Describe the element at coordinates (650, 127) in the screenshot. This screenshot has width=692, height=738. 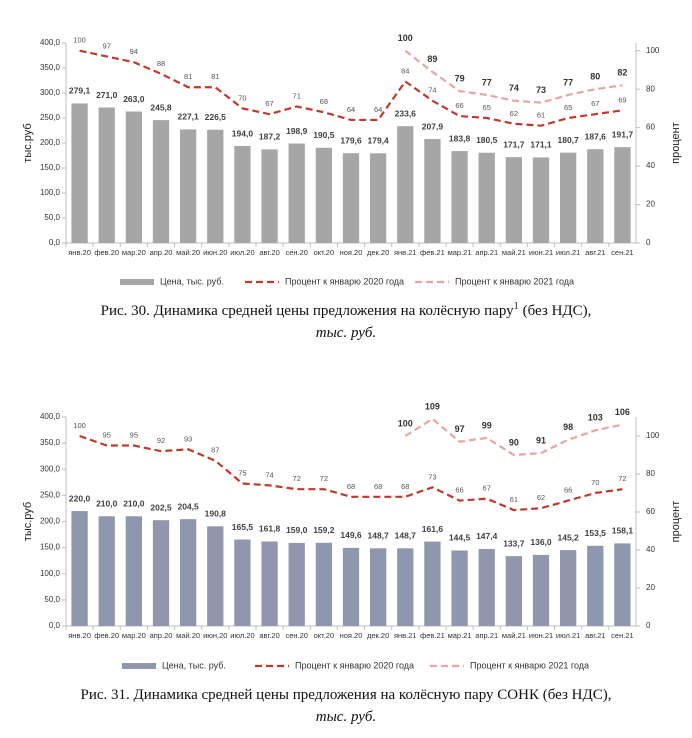
I see `y2-tick-label: 60` at that location.